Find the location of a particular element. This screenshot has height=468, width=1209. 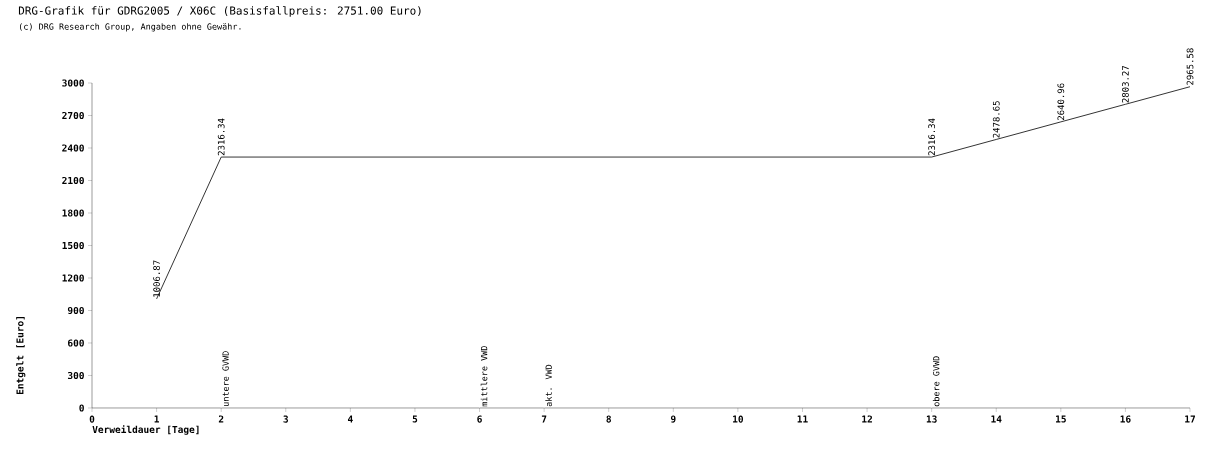

x-tick-label: 6 is located at coordinates (479, 419).